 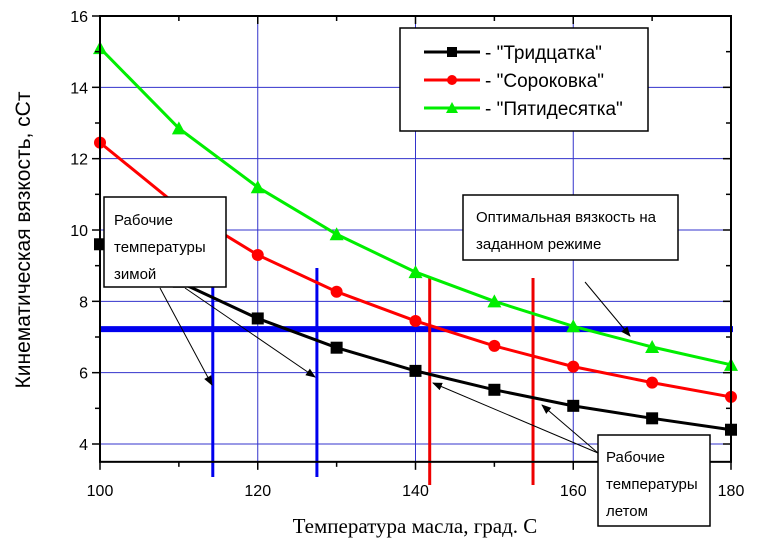 What do you see at coordinates (83, 374) in the screenshot?
I see `y-tick-label: 6` at bounding box center [83, 374].